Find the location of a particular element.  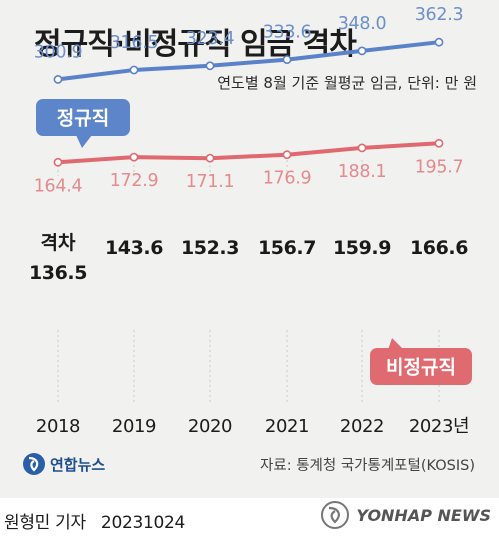

irregular-value-label-3: 176.9 is located at coordinates (287, 179).